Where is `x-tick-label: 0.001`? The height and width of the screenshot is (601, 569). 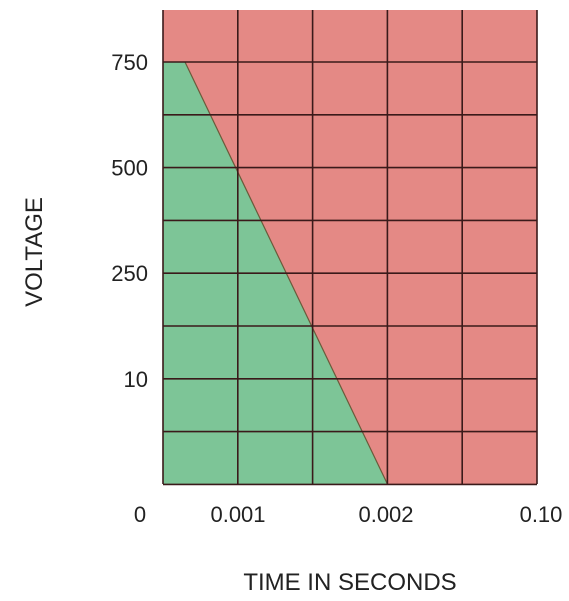 x-tick-label: 0.001 is located at coordinates (237, 514).